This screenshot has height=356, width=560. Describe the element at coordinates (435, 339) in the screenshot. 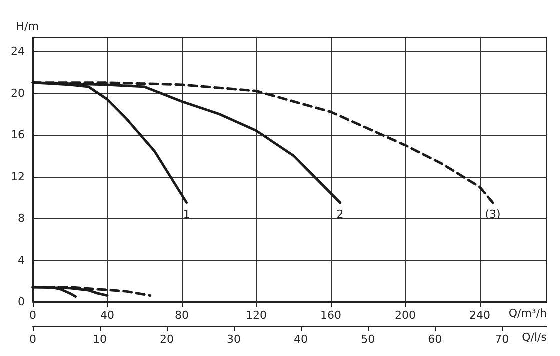

I see `x2-tick-label: 60` at that location.